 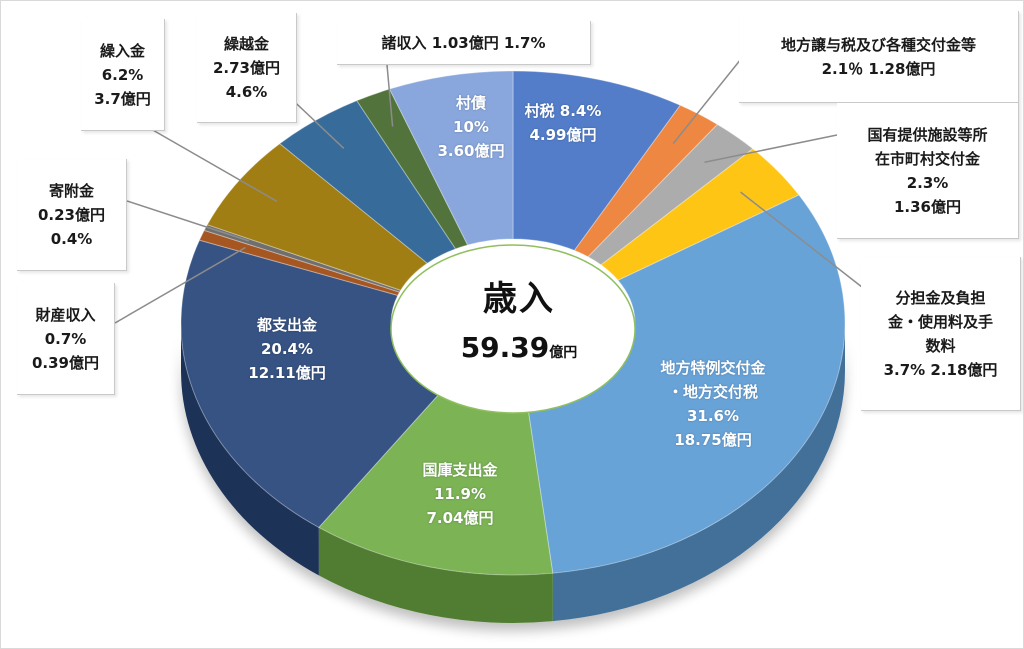 I want to click on slice-label-line: 0.39億円, so click(x=65, y=362).